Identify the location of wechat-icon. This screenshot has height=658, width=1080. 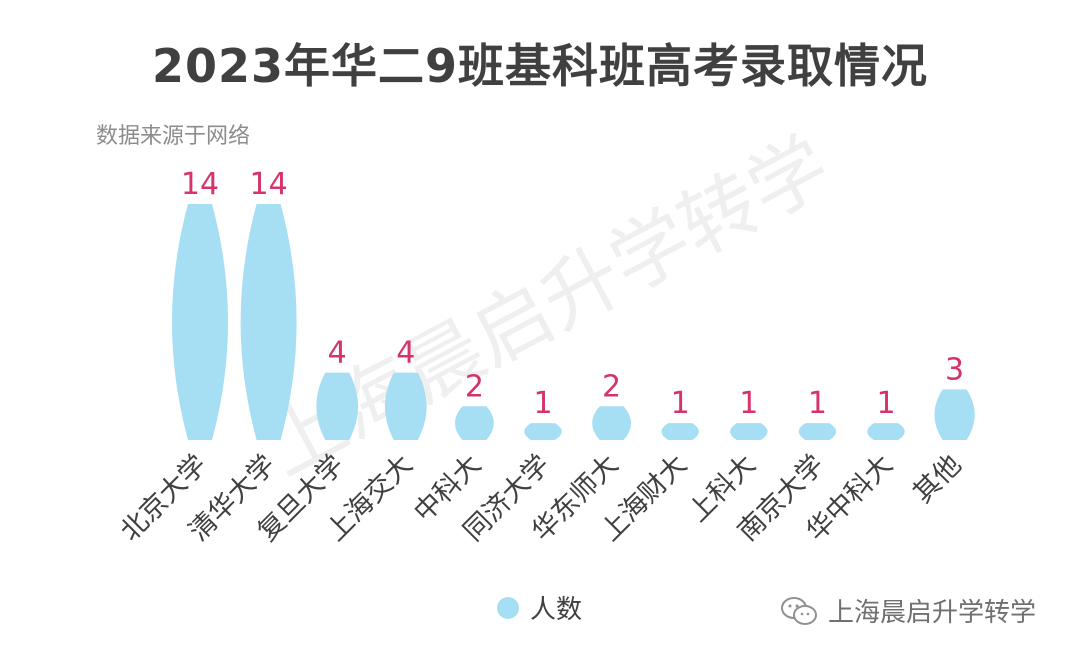
(799, 610).